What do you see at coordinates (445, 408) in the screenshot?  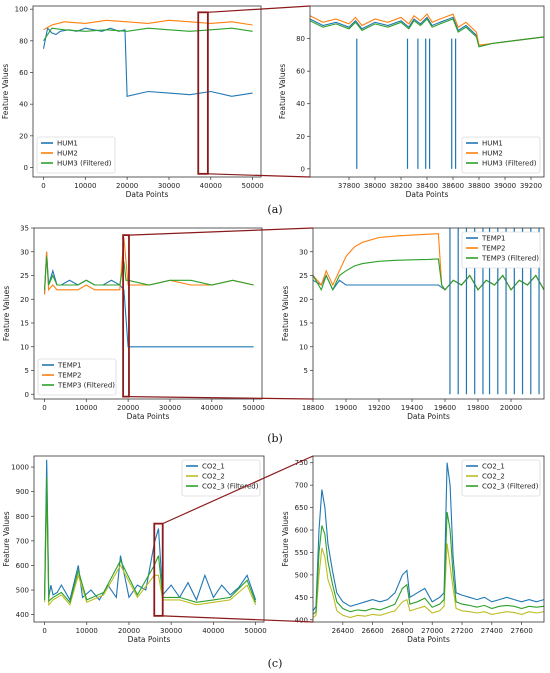 I see `x-tick-label: 19600` at bounding box center [445, 408].